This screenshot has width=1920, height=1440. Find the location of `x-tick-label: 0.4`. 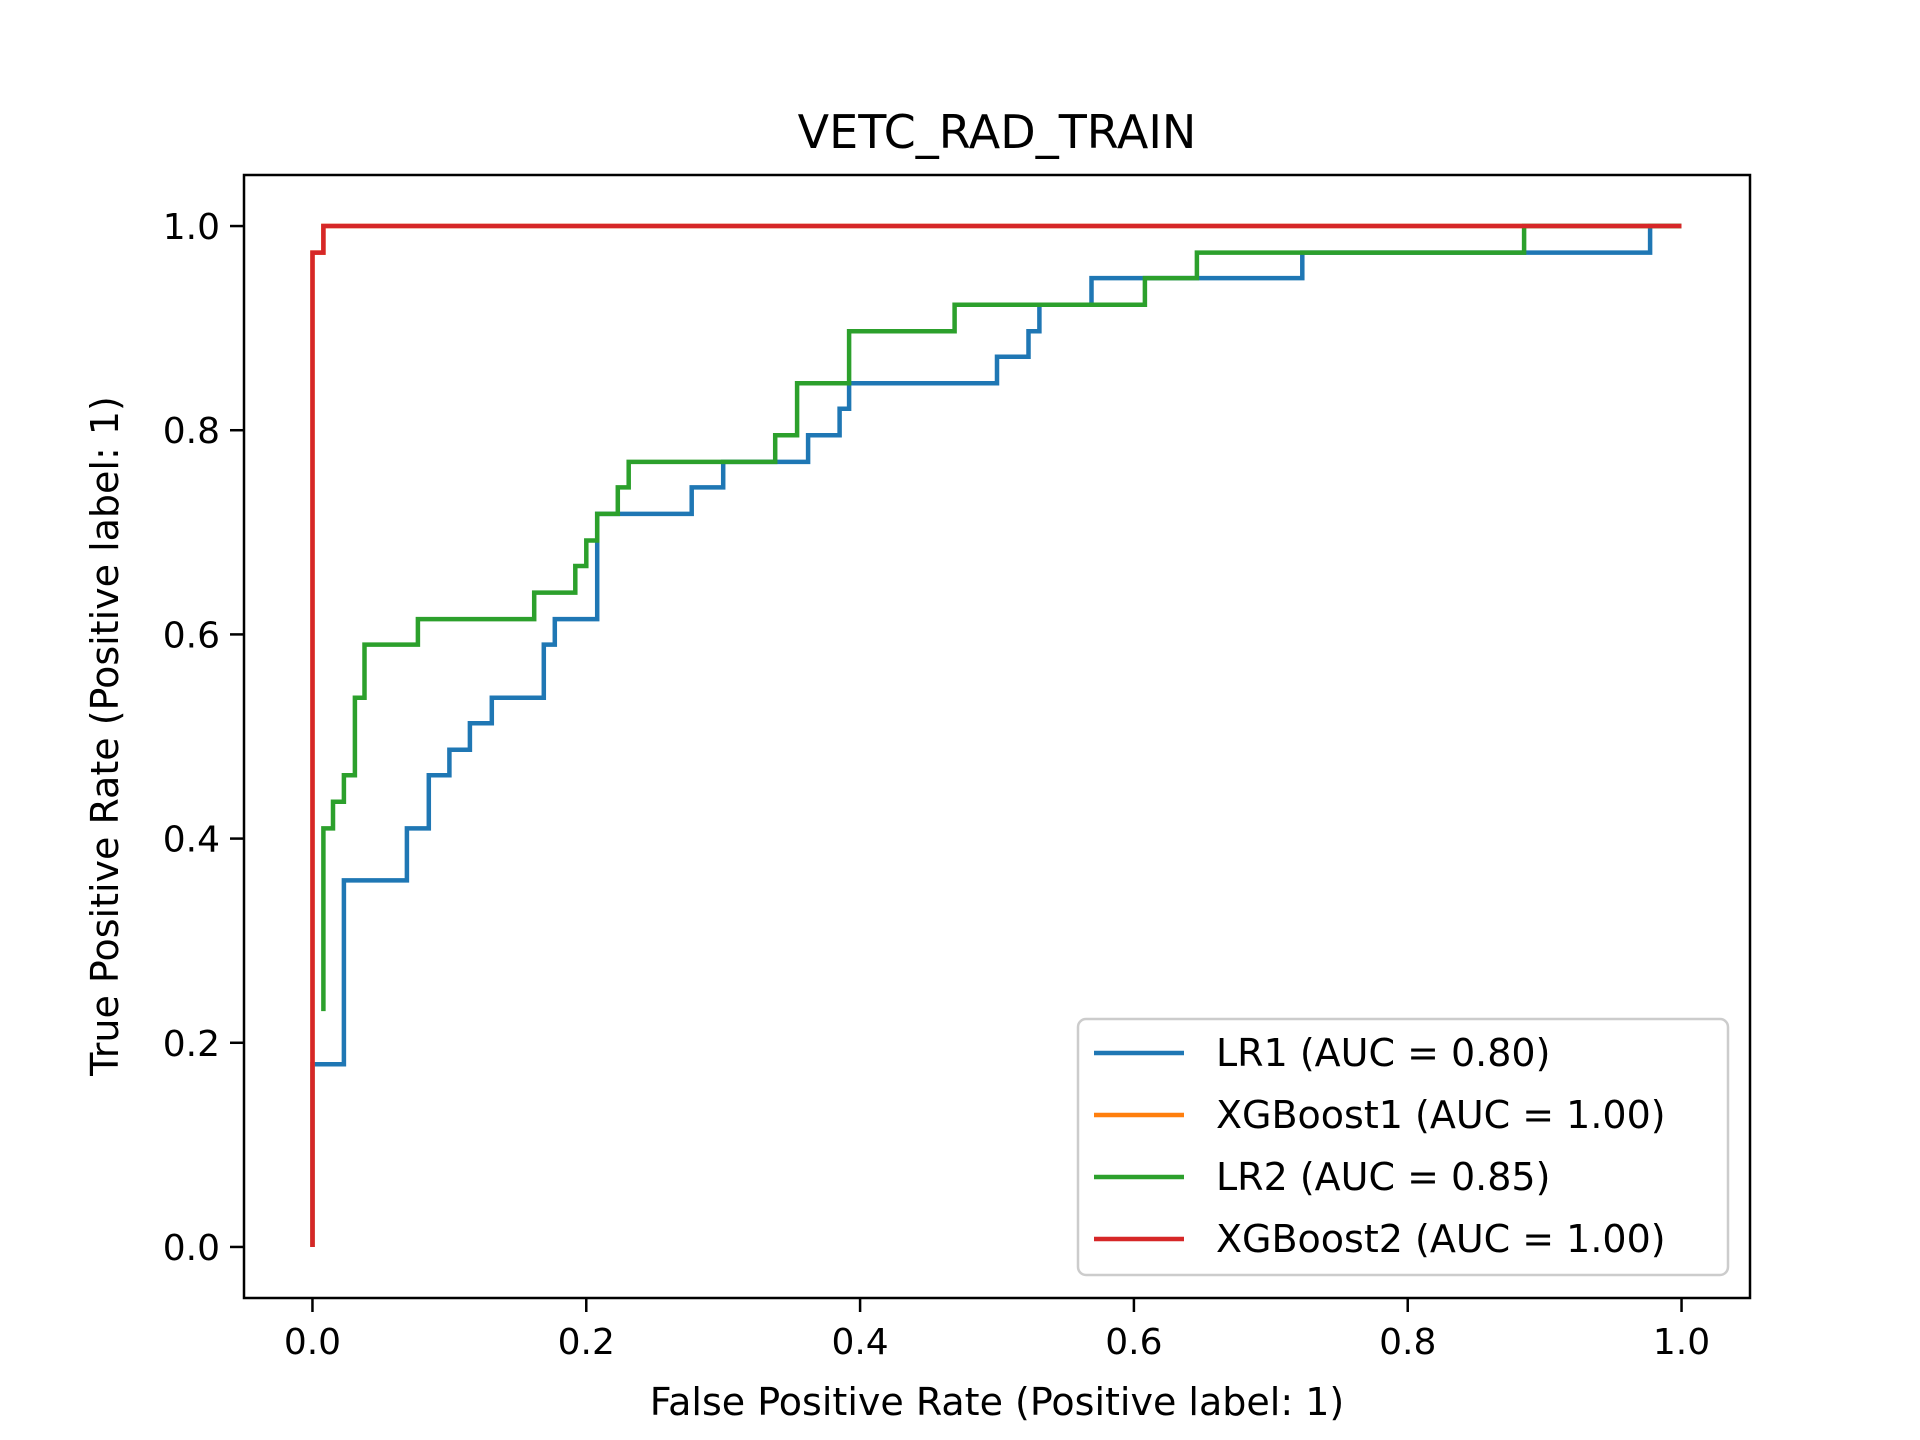

x-tick-label: 0.4 is located at coordinates (859, 1342).